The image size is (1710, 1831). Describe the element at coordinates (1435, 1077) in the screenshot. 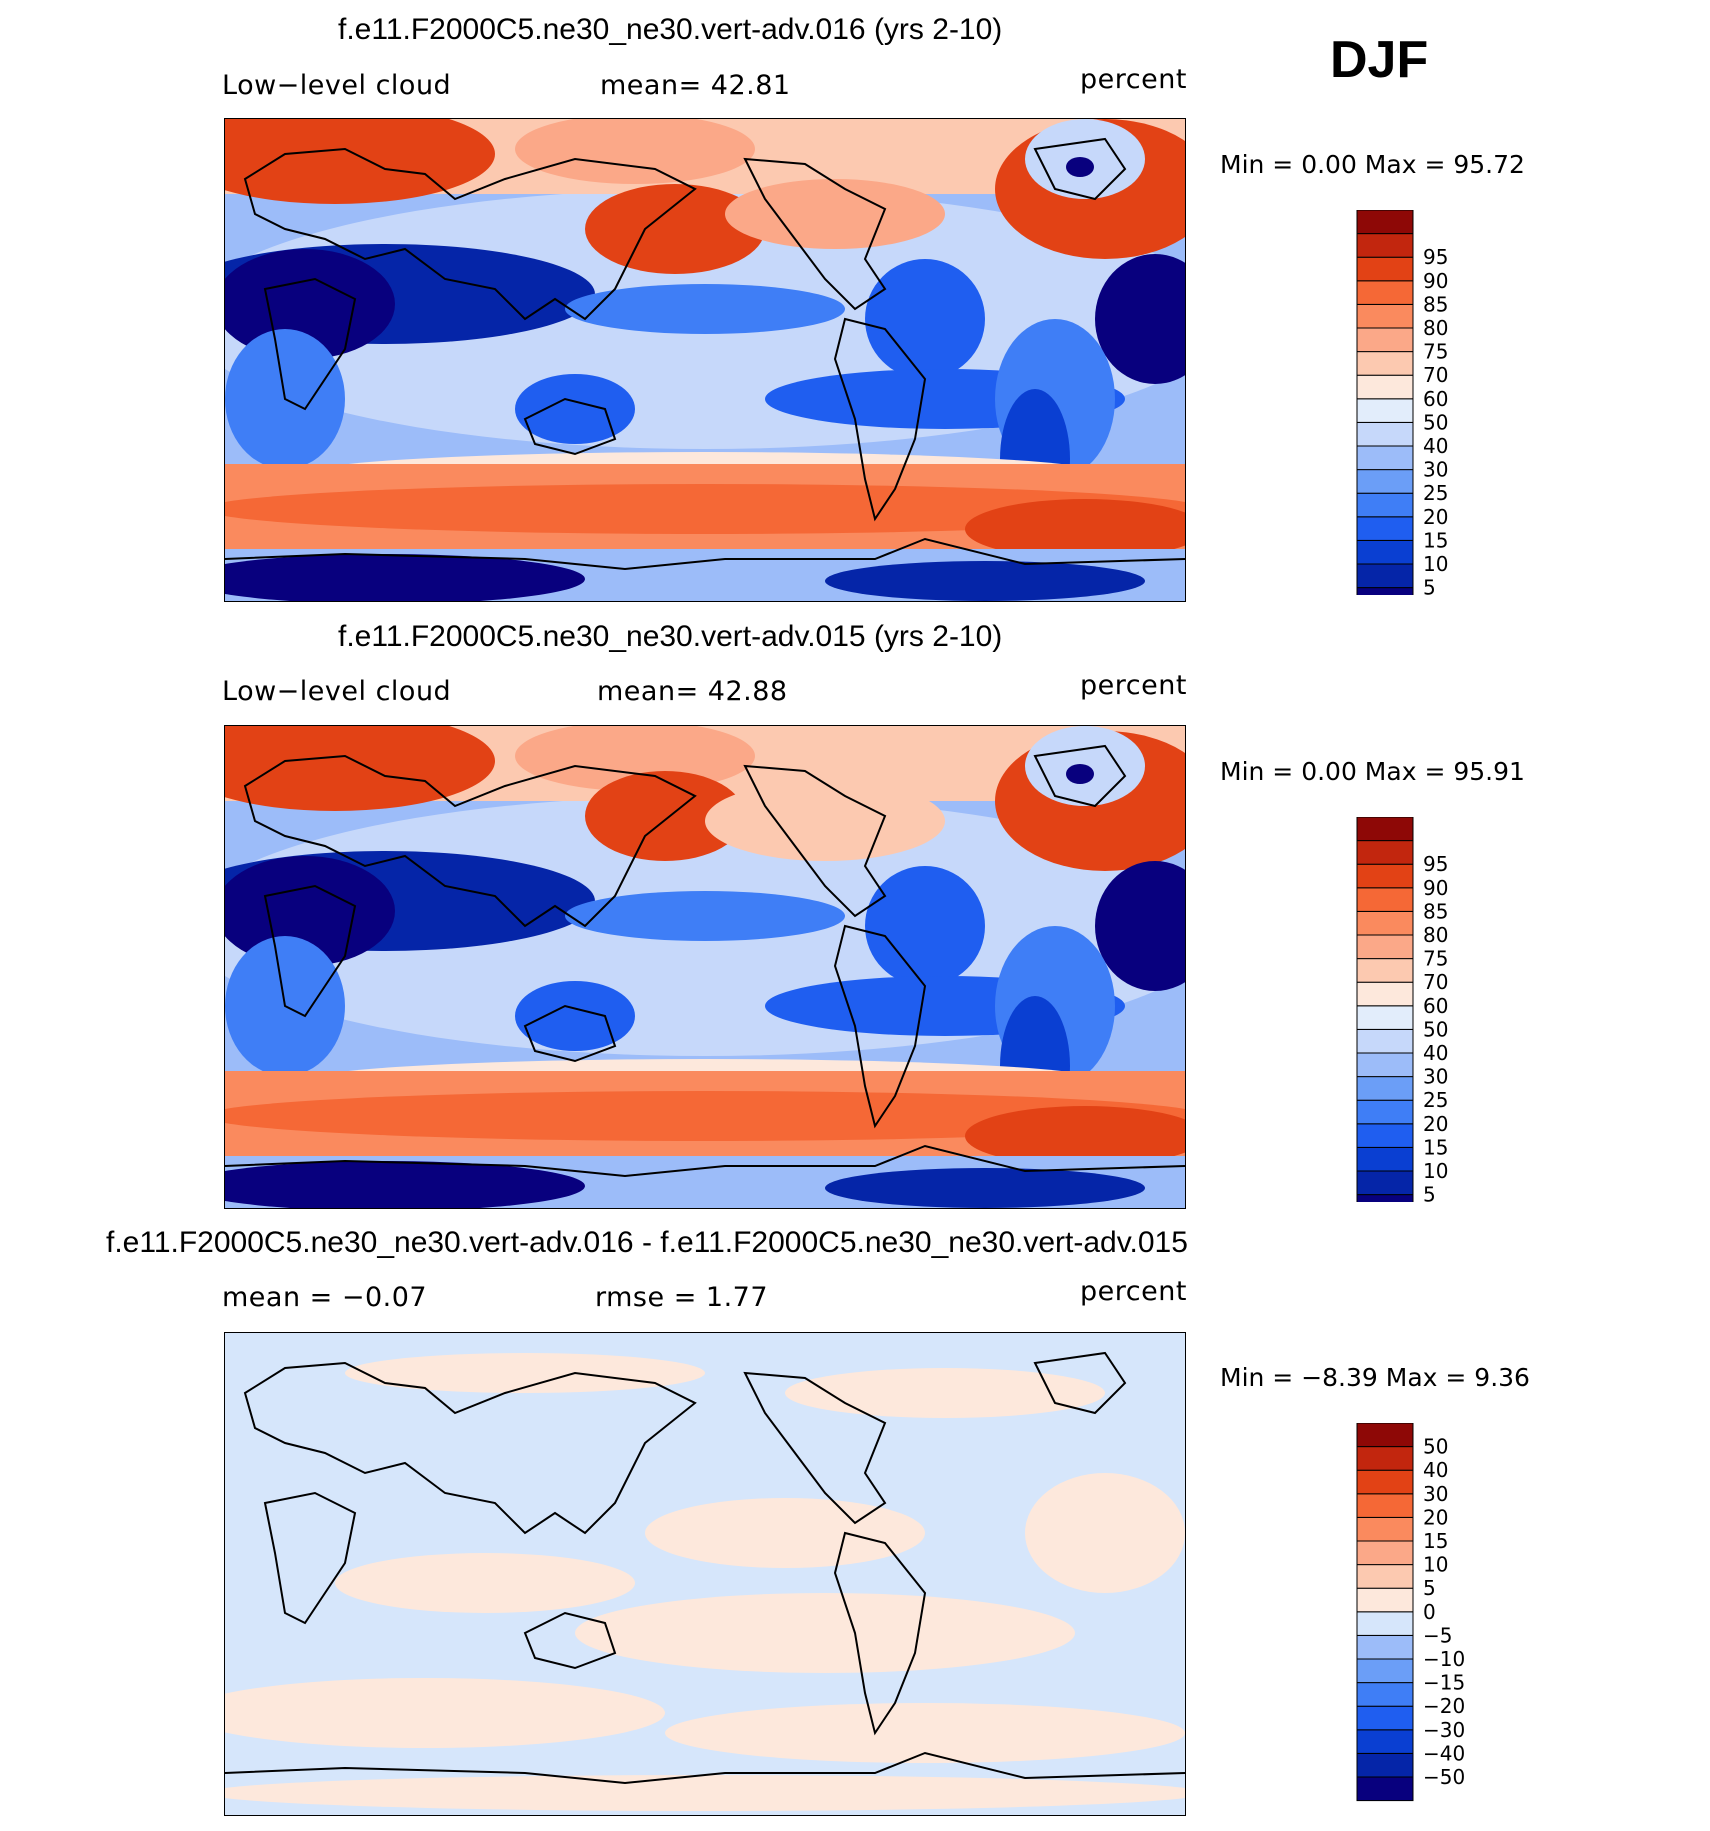

I see `panel-2-colorbar-tick-label: 30` at that location.